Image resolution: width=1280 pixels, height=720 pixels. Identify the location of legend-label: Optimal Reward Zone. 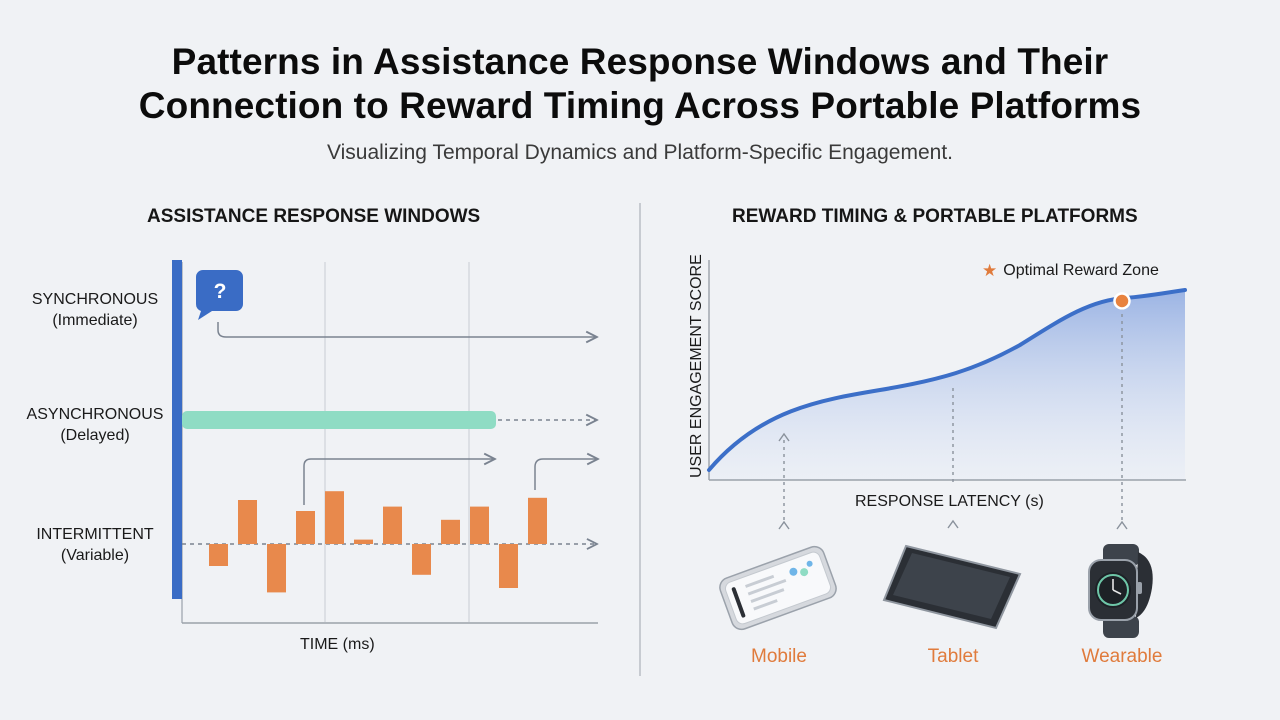
(1081, 270).